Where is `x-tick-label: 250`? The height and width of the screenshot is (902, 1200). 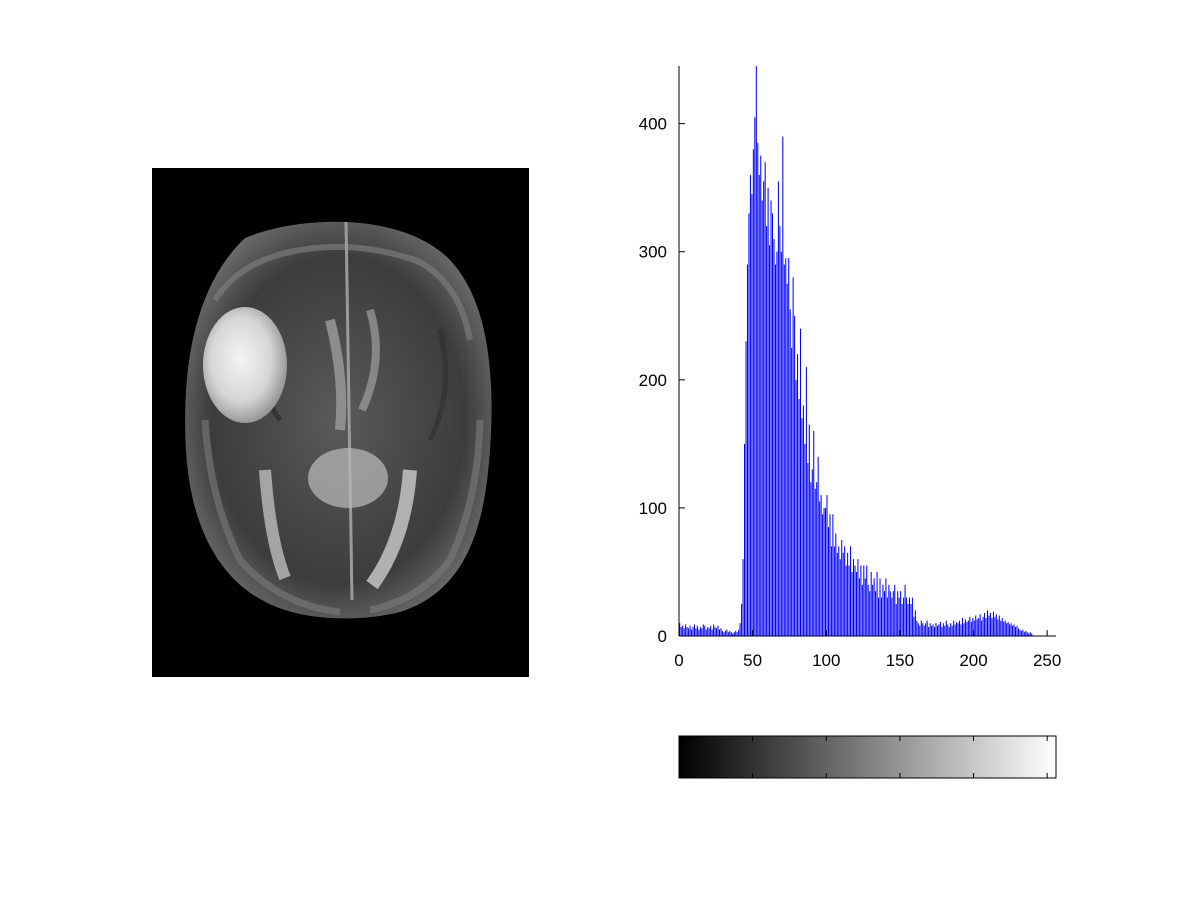 x-tick-label: 250 is located at coordinates (1047, 660).